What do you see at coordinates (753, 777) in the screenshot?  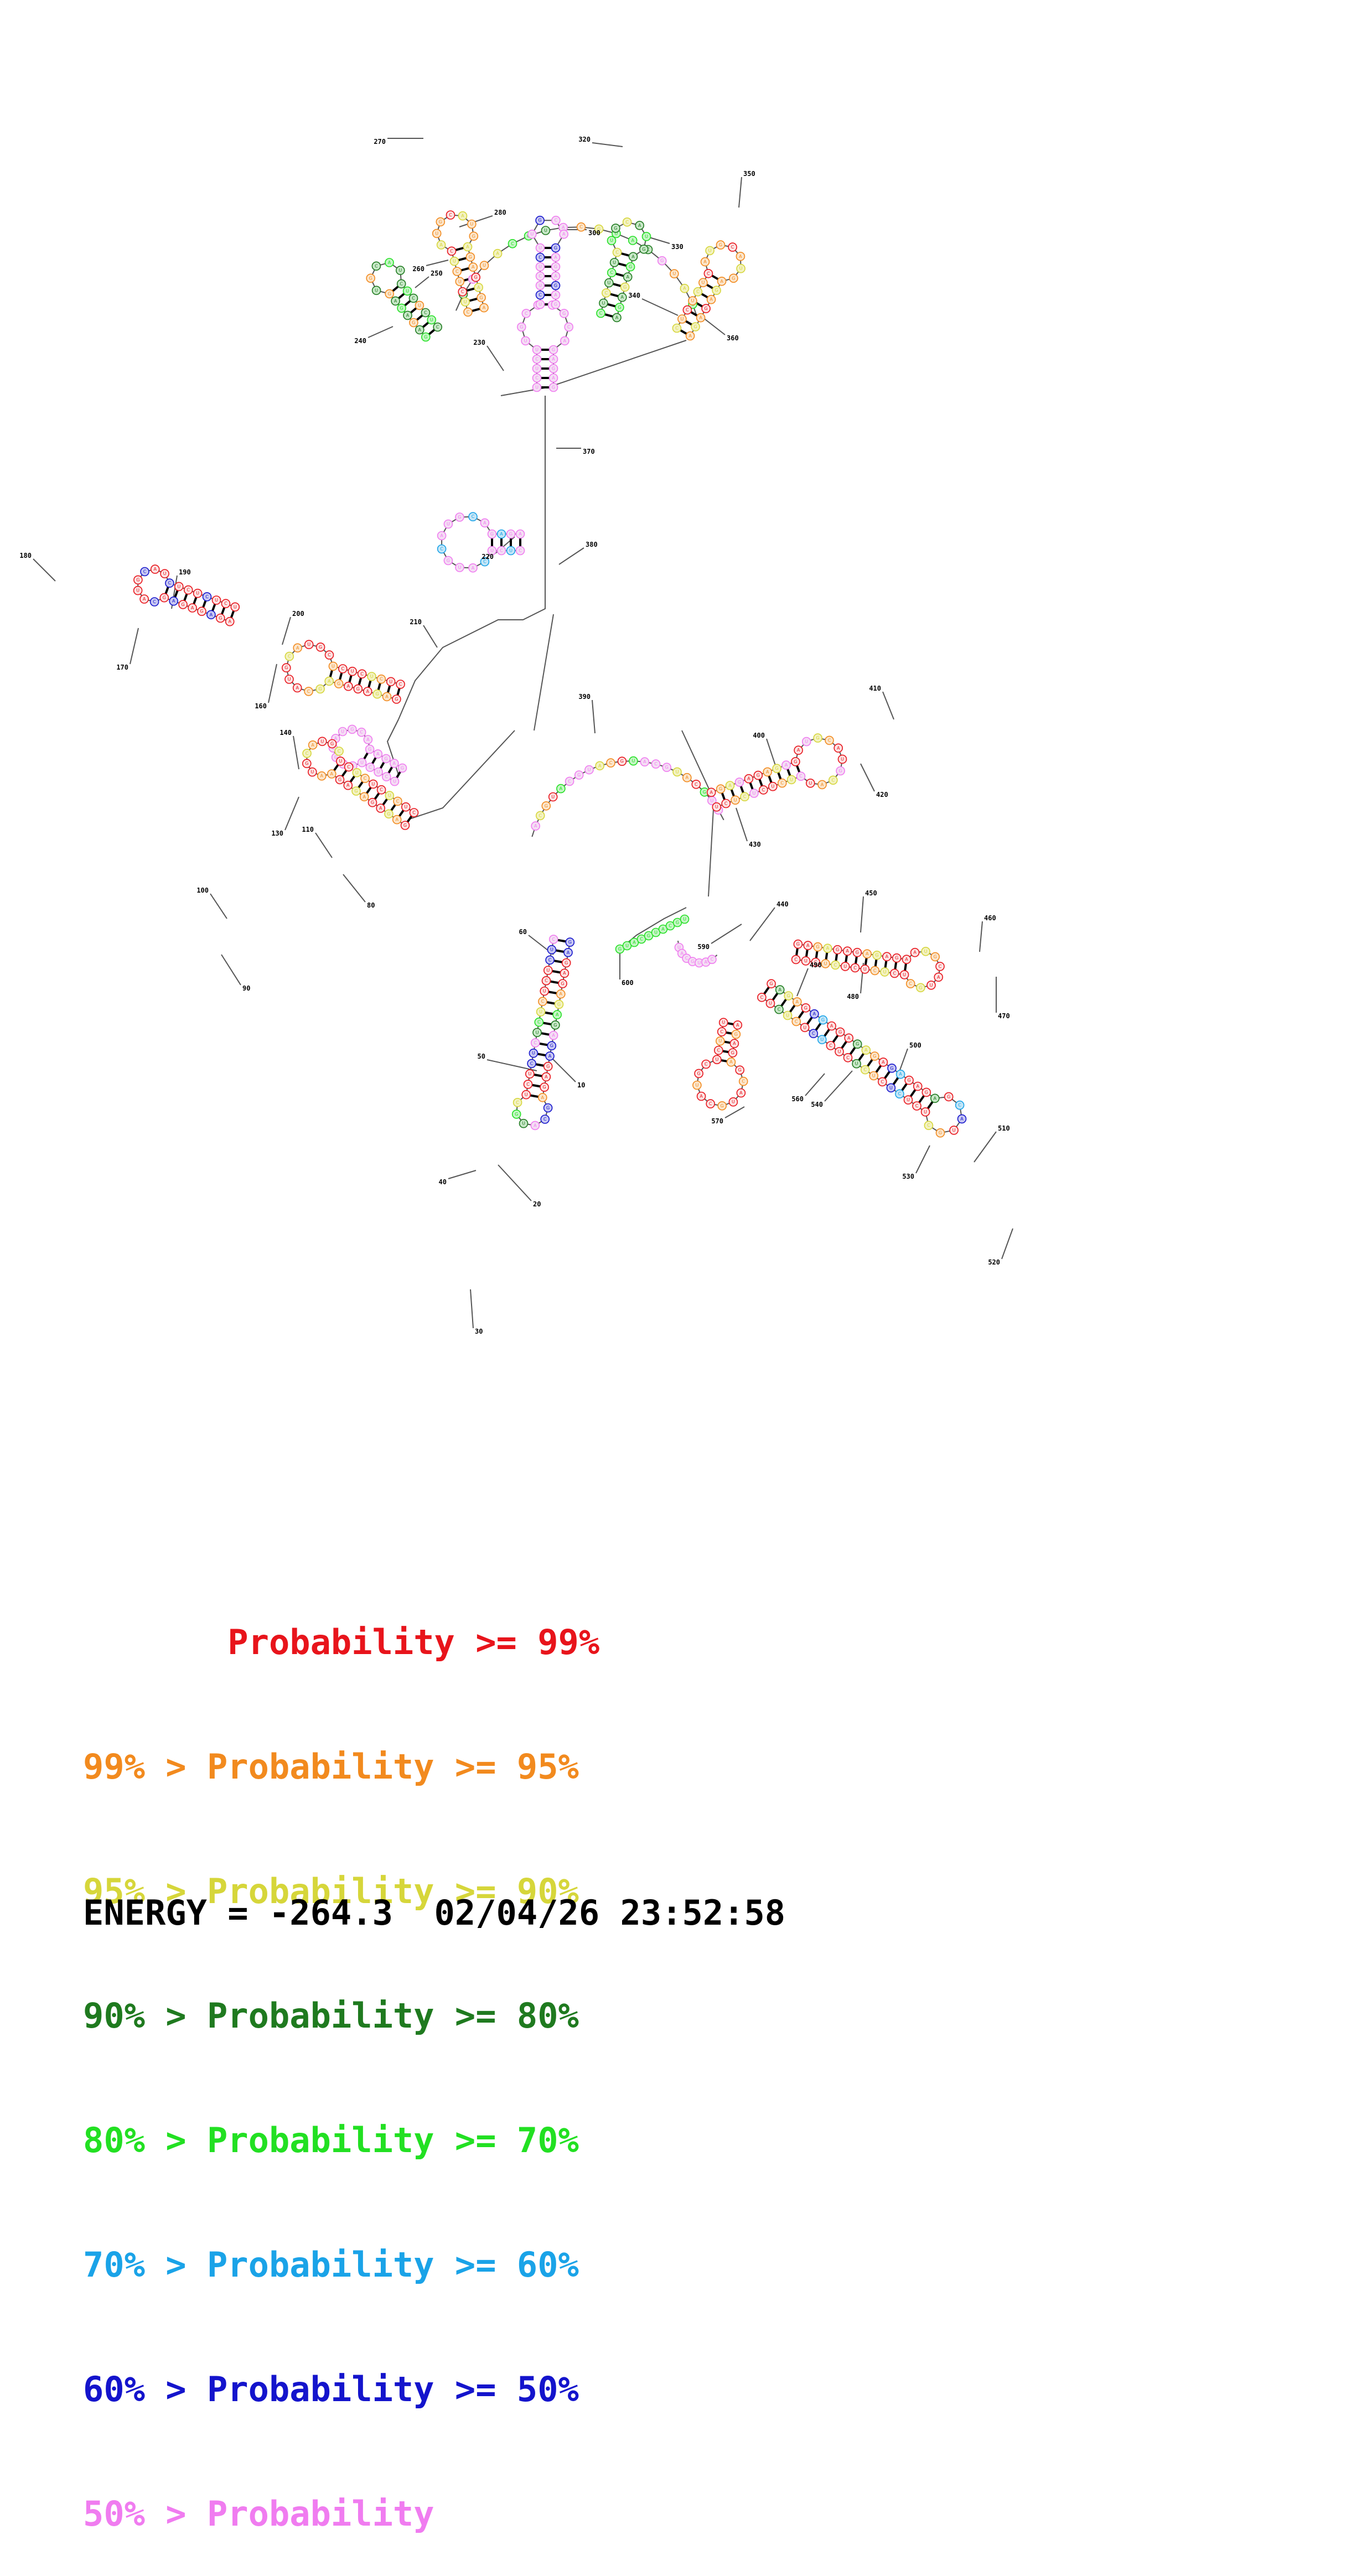 I see `backbone-segment` at bounding box center [753, 777].